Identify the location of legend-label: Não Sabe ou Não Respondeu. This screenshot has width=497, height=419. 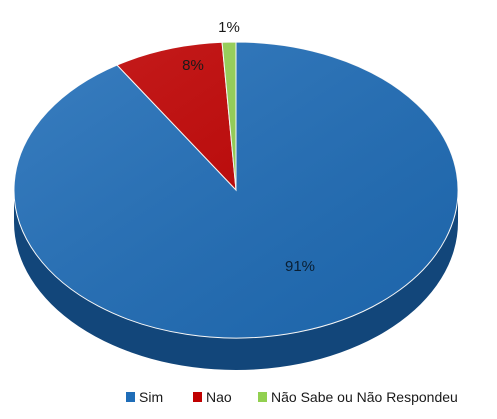
(364, 397).